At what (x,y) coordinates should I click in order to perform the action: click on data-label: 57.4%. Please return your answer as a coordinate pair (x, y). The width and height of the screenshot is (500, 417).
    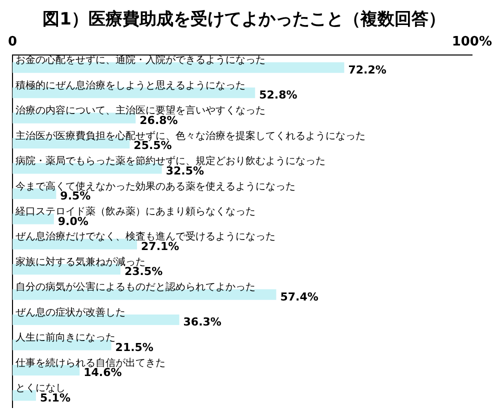
    Looking at the image, I should click on (299, 297).